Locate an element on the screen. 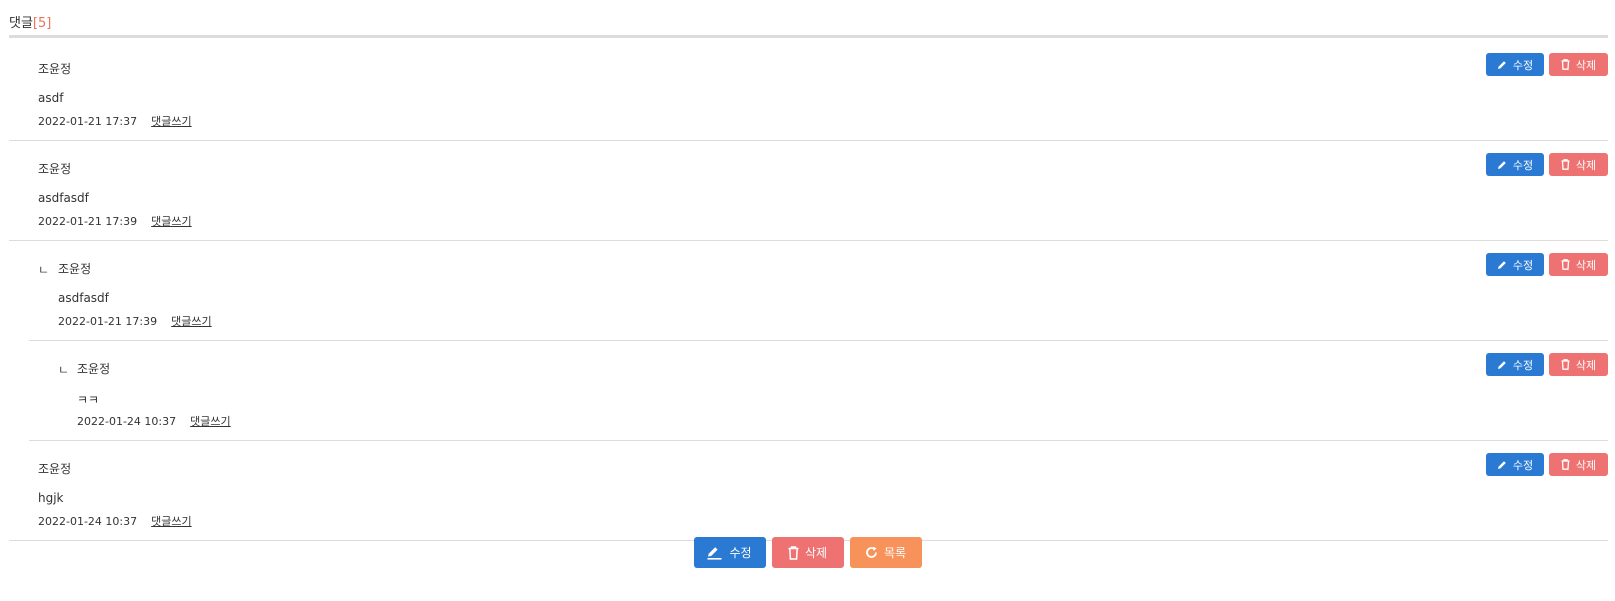  comment-date: 2022-01-21 17:37 is located at coordinates (88, 121).